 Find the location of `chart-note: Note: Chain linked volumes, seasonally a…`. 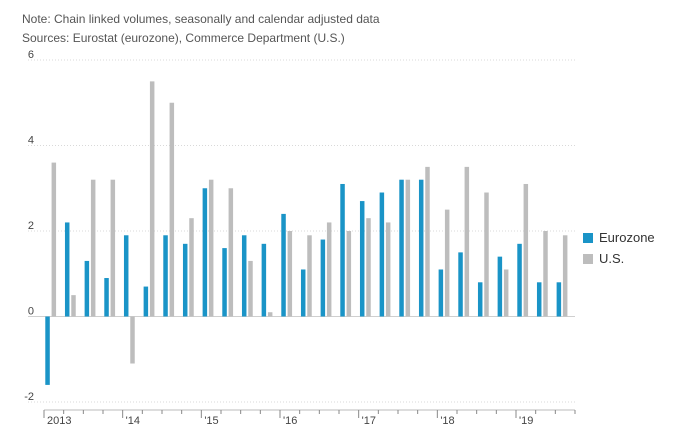

chart-note: Note: Chain linked volumes, seasonally a… is located at coordinates (201, 19).